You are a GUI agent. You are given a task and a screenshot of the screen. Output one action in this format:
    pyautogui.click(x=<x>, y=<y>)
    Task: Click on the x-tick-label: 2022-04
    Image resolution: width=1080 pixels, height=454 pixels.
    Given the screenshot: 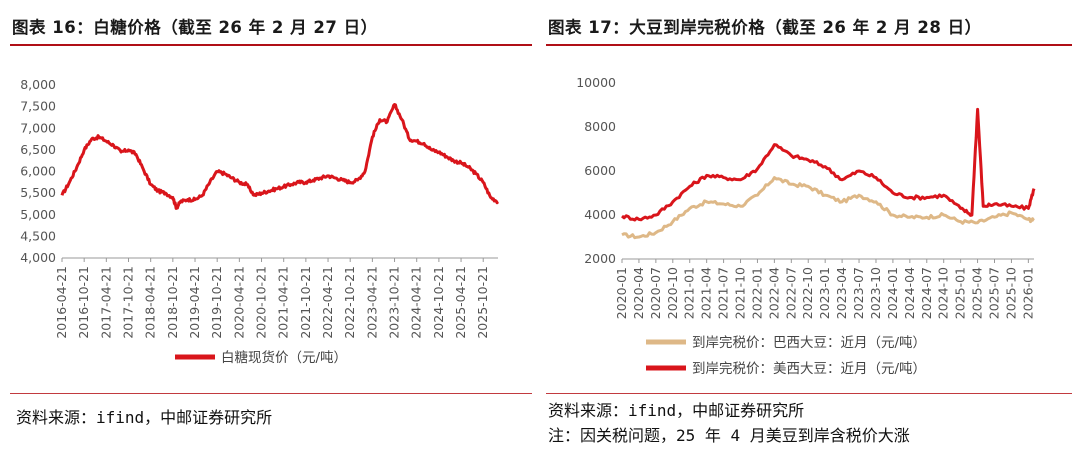 What is the action you would take?
    pyautogui.click(x=773, y=293)
    